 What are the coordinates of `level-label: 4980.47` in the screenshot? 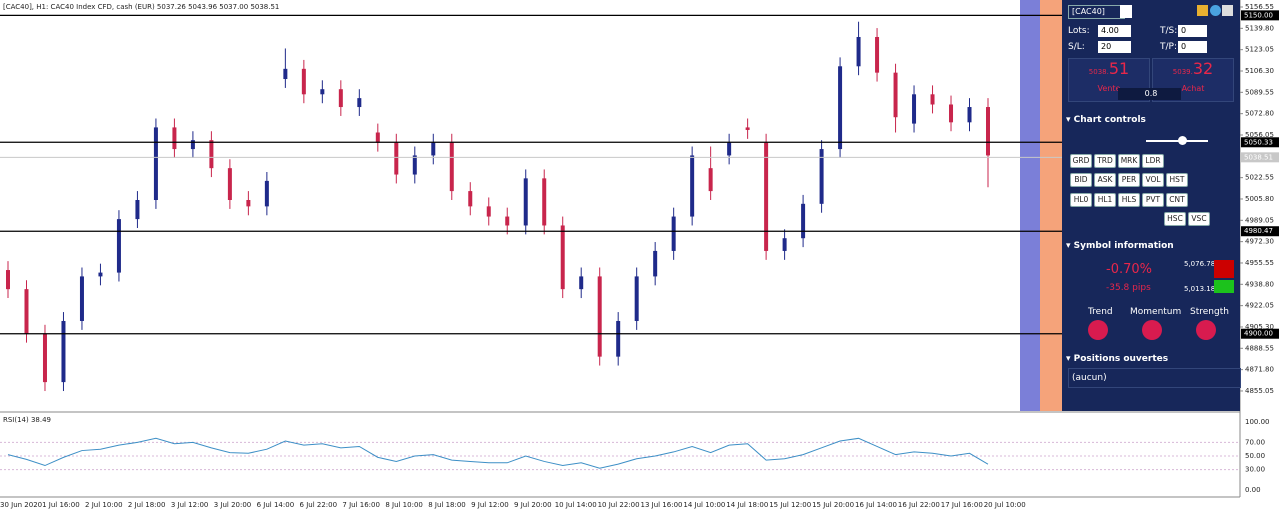 It's located at (1258, 231).